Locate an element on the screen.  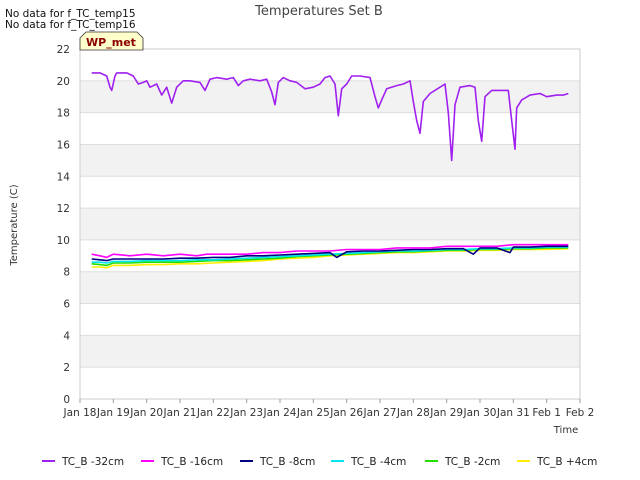
x-tick-label-10: Jan 28 is located at coordinates (413, 413).